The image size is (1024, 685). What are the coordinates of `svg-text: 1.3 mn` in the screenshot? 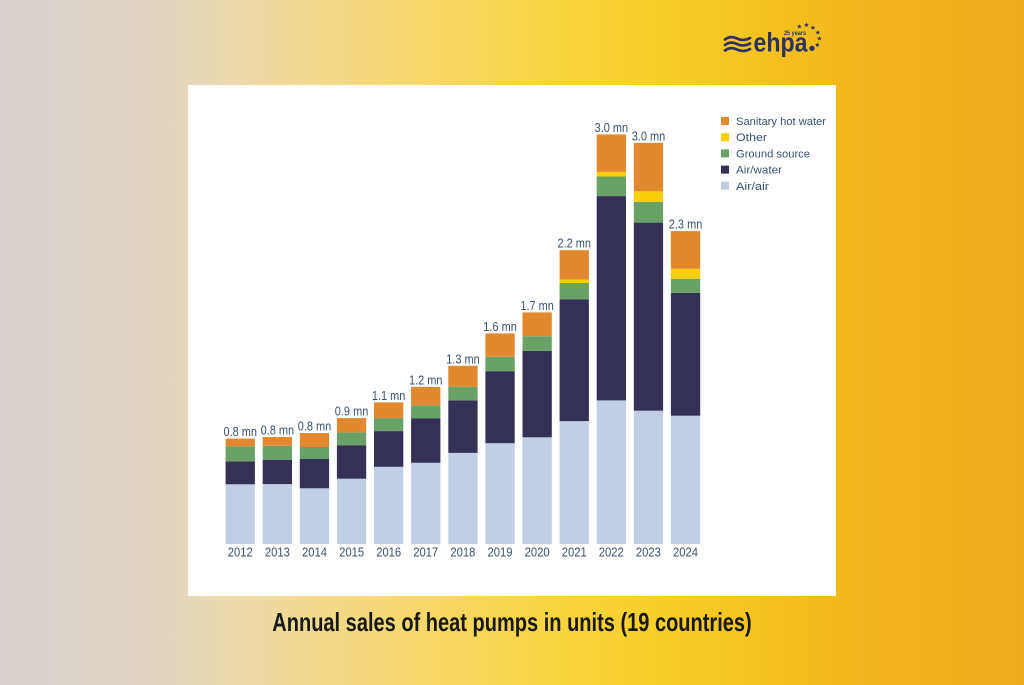 It's located at (463, 359).